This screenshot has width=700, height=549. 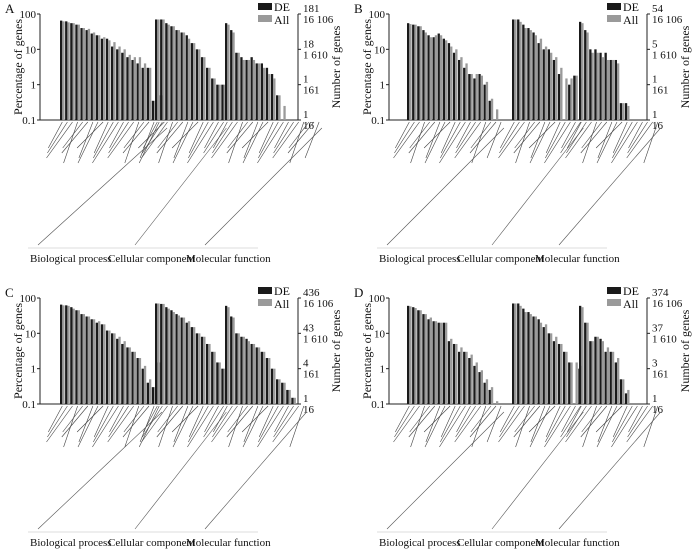 I want to click on y-tick-label-right-all: 161, so click(x=311, y=375).